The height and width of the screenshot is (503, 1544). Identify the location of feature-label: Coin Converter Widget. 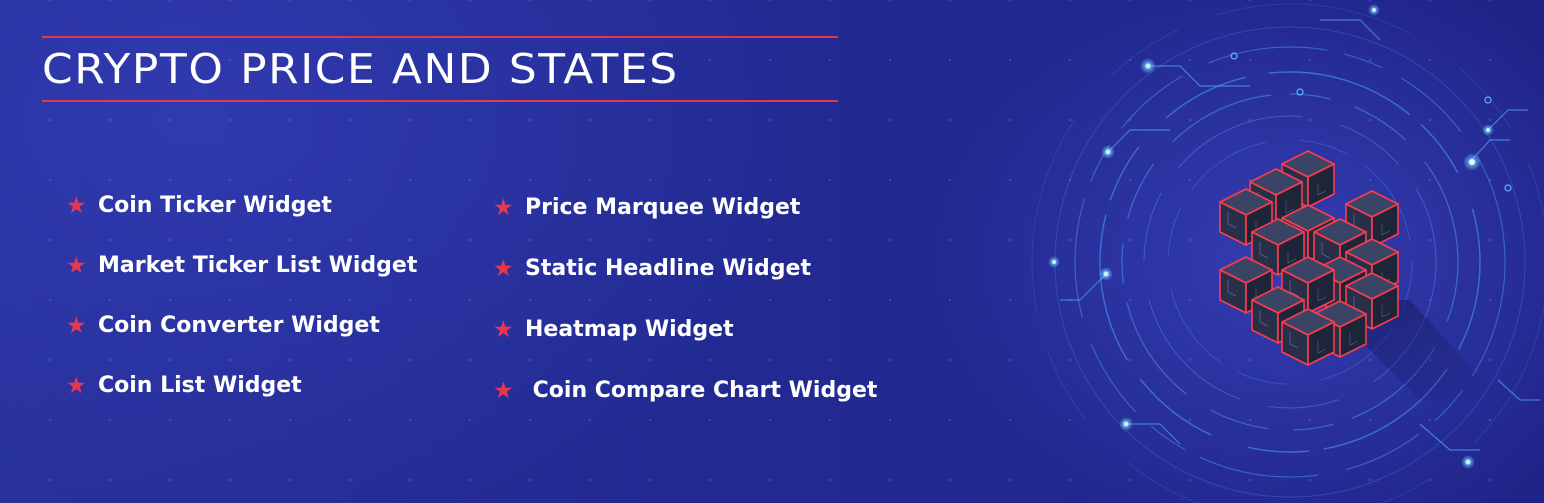
(239, 325).